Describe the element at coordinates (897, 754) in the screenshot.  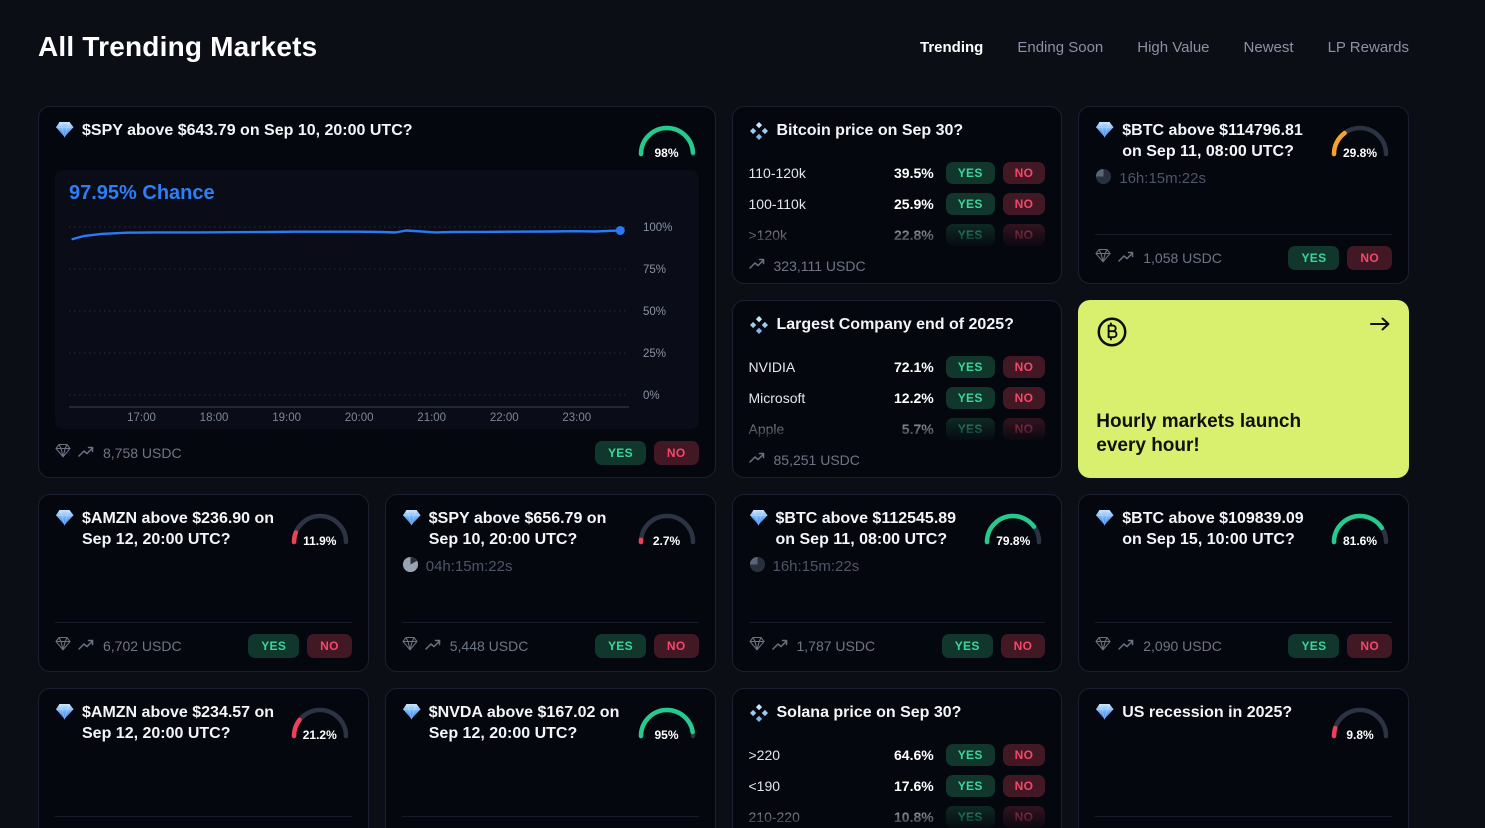
I see `outcome-row: >220 64.6% YES NO` at that location.